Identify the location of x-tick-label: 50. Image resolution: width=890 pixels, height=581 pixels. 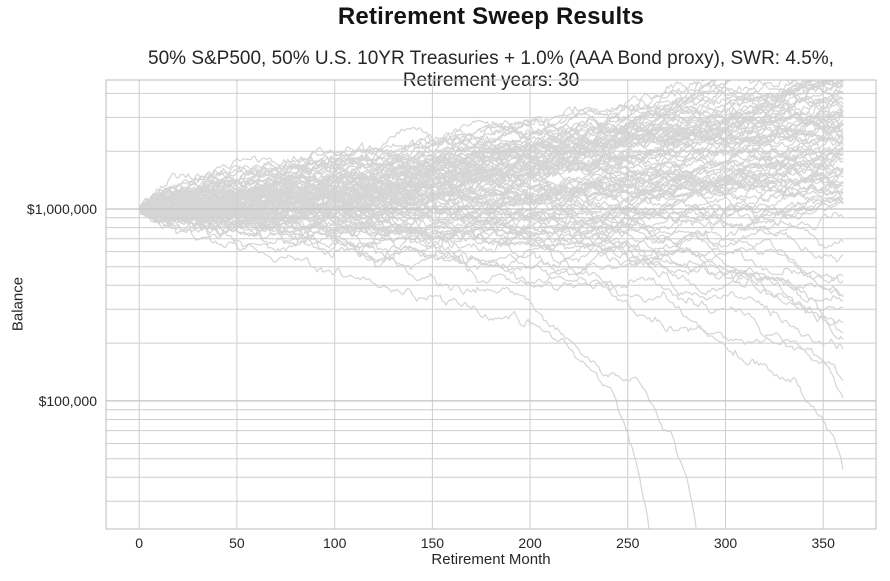
(237, 543).